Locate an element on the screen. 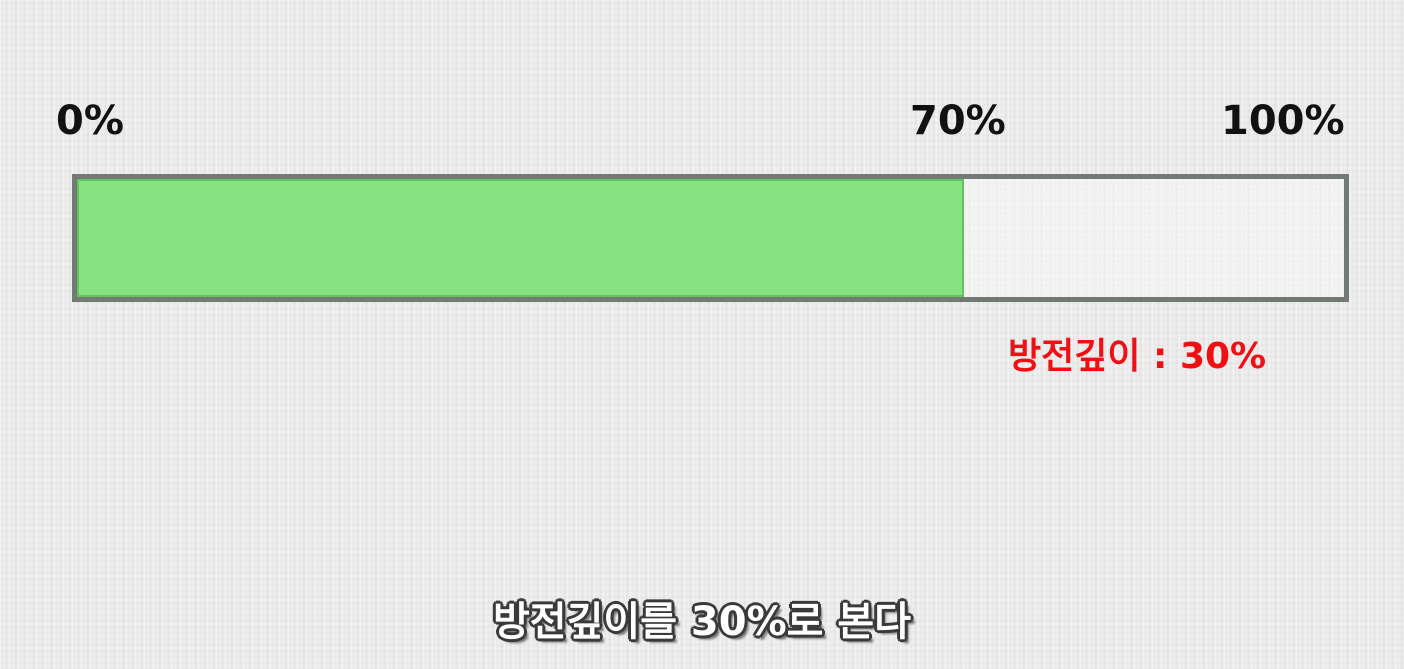 The image size is (1404, 669). scale-label-mark: 70% is located at coordinates (958, 121).